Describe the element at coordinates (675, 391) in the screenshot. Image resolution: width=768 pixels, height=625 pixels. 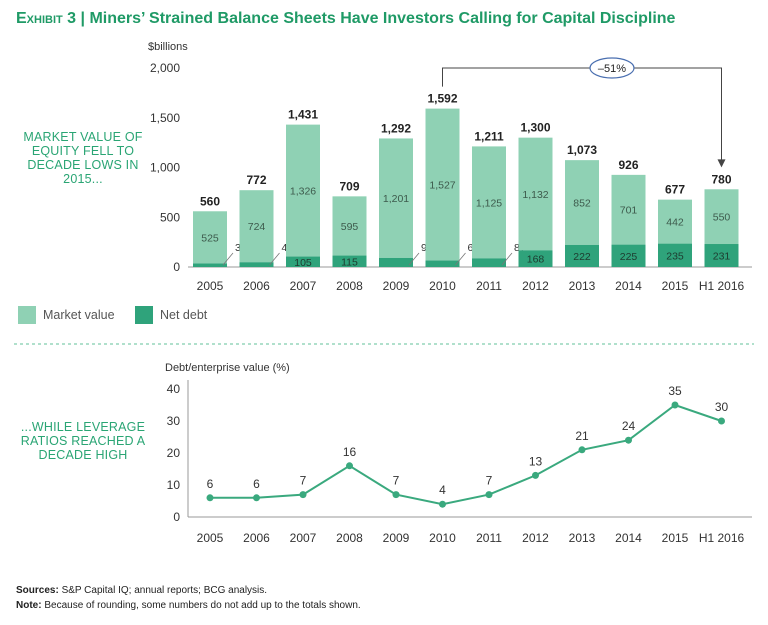
I see `line-point-label: 35` at that location.